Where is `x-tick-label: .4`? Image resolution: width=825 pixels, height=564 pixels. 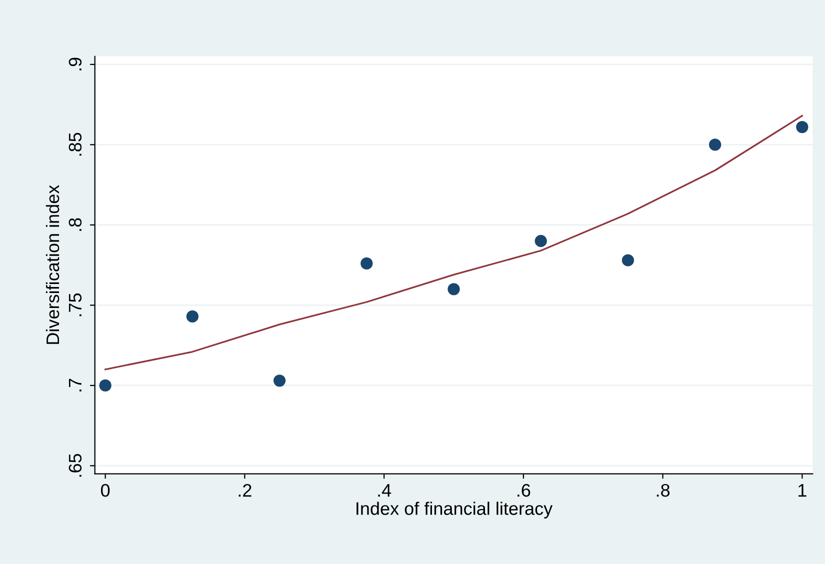
x-tick-label: .4 is located at coordinates (385, 490).